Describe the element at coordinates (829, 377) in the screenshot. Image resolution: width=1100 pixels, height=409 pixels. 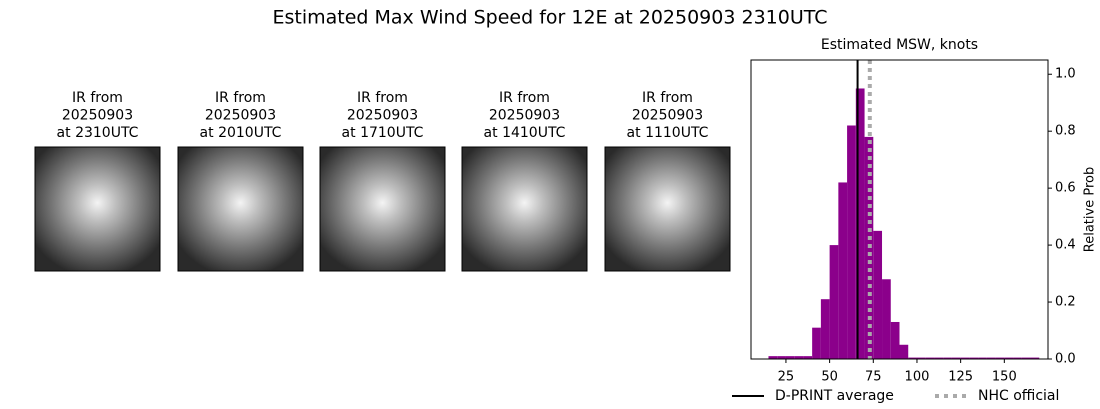
I see `x-tick-label: 50` at that location.